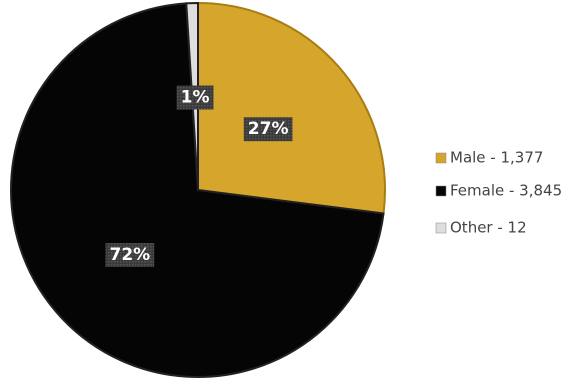  I want to click on data-label: 1%, so click(195, 97).